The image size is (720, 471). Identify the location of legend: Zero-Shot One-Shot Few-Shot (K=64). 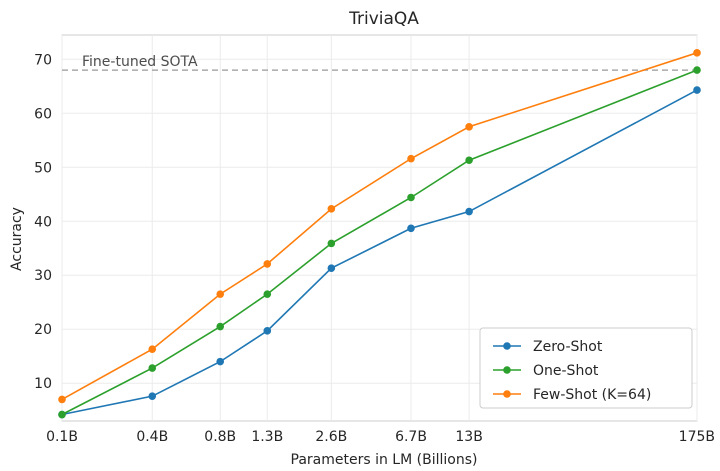
(586, 368).